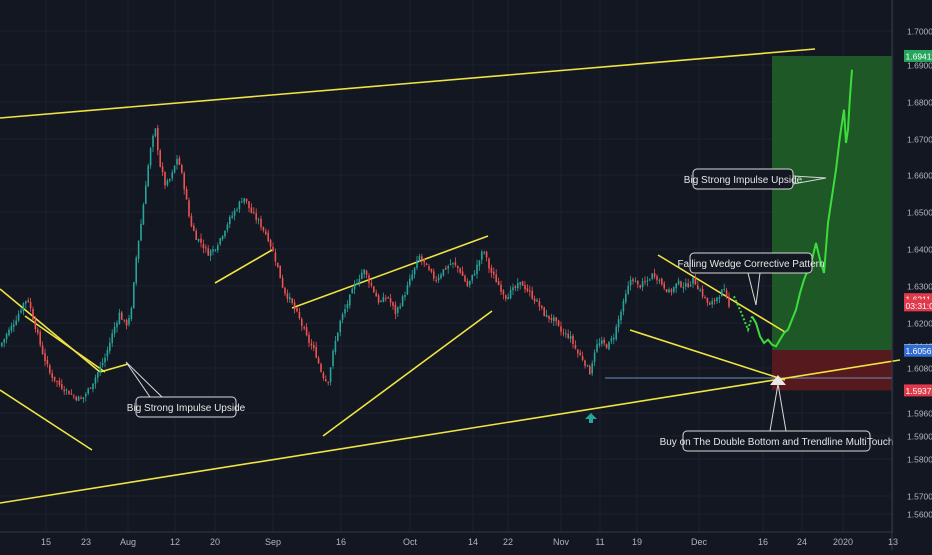  Describe the element at coordinates (919, 66) in the screenshot. I see `price-tick-label: 1.69000` at that location.